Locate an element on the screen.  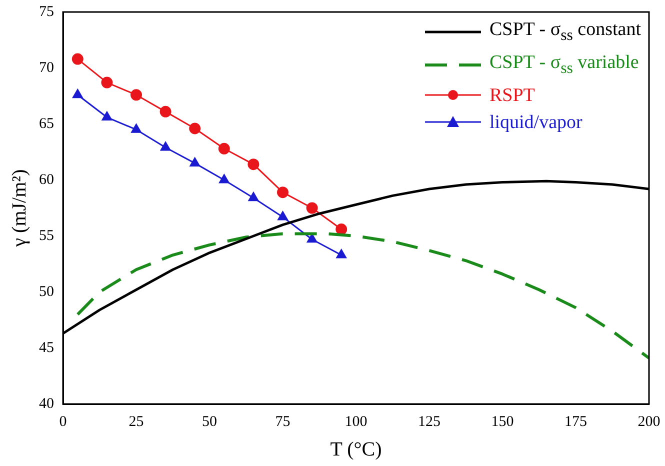
y-tick-label: 75 is located at coordinates (46, 12).